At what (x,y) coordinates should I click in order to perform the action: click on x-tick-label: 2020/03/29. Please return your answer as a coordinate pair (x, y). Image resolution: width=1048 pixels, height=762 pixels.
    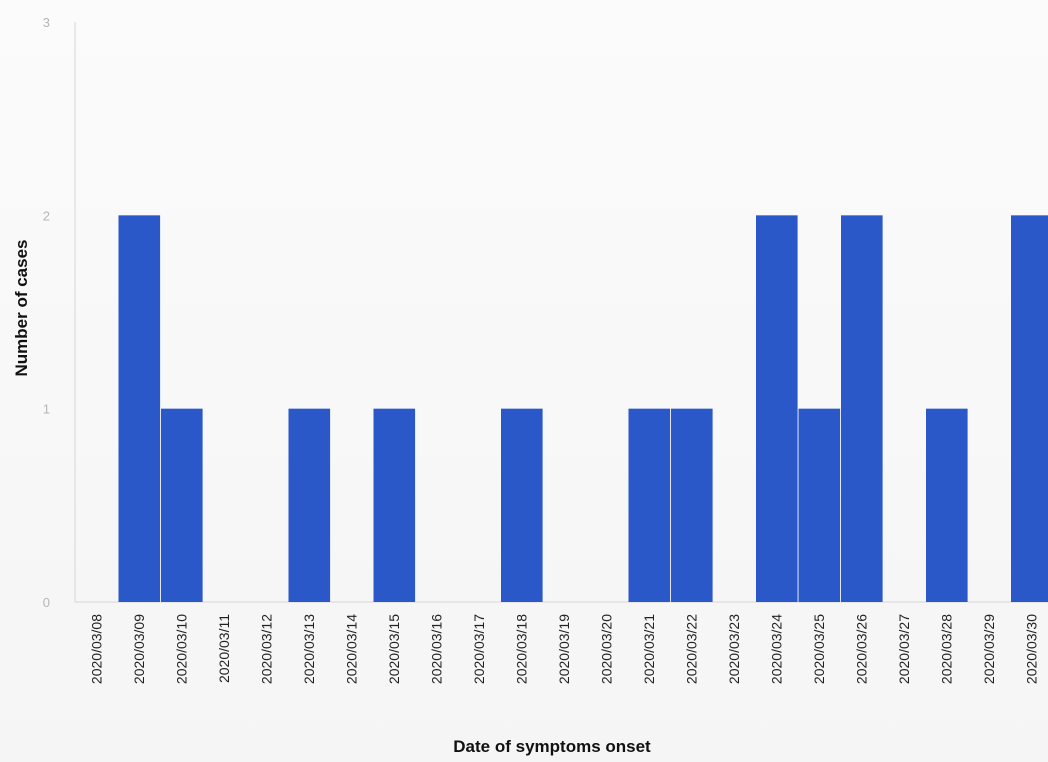
    Looking at the image, I should click on (989, 649).